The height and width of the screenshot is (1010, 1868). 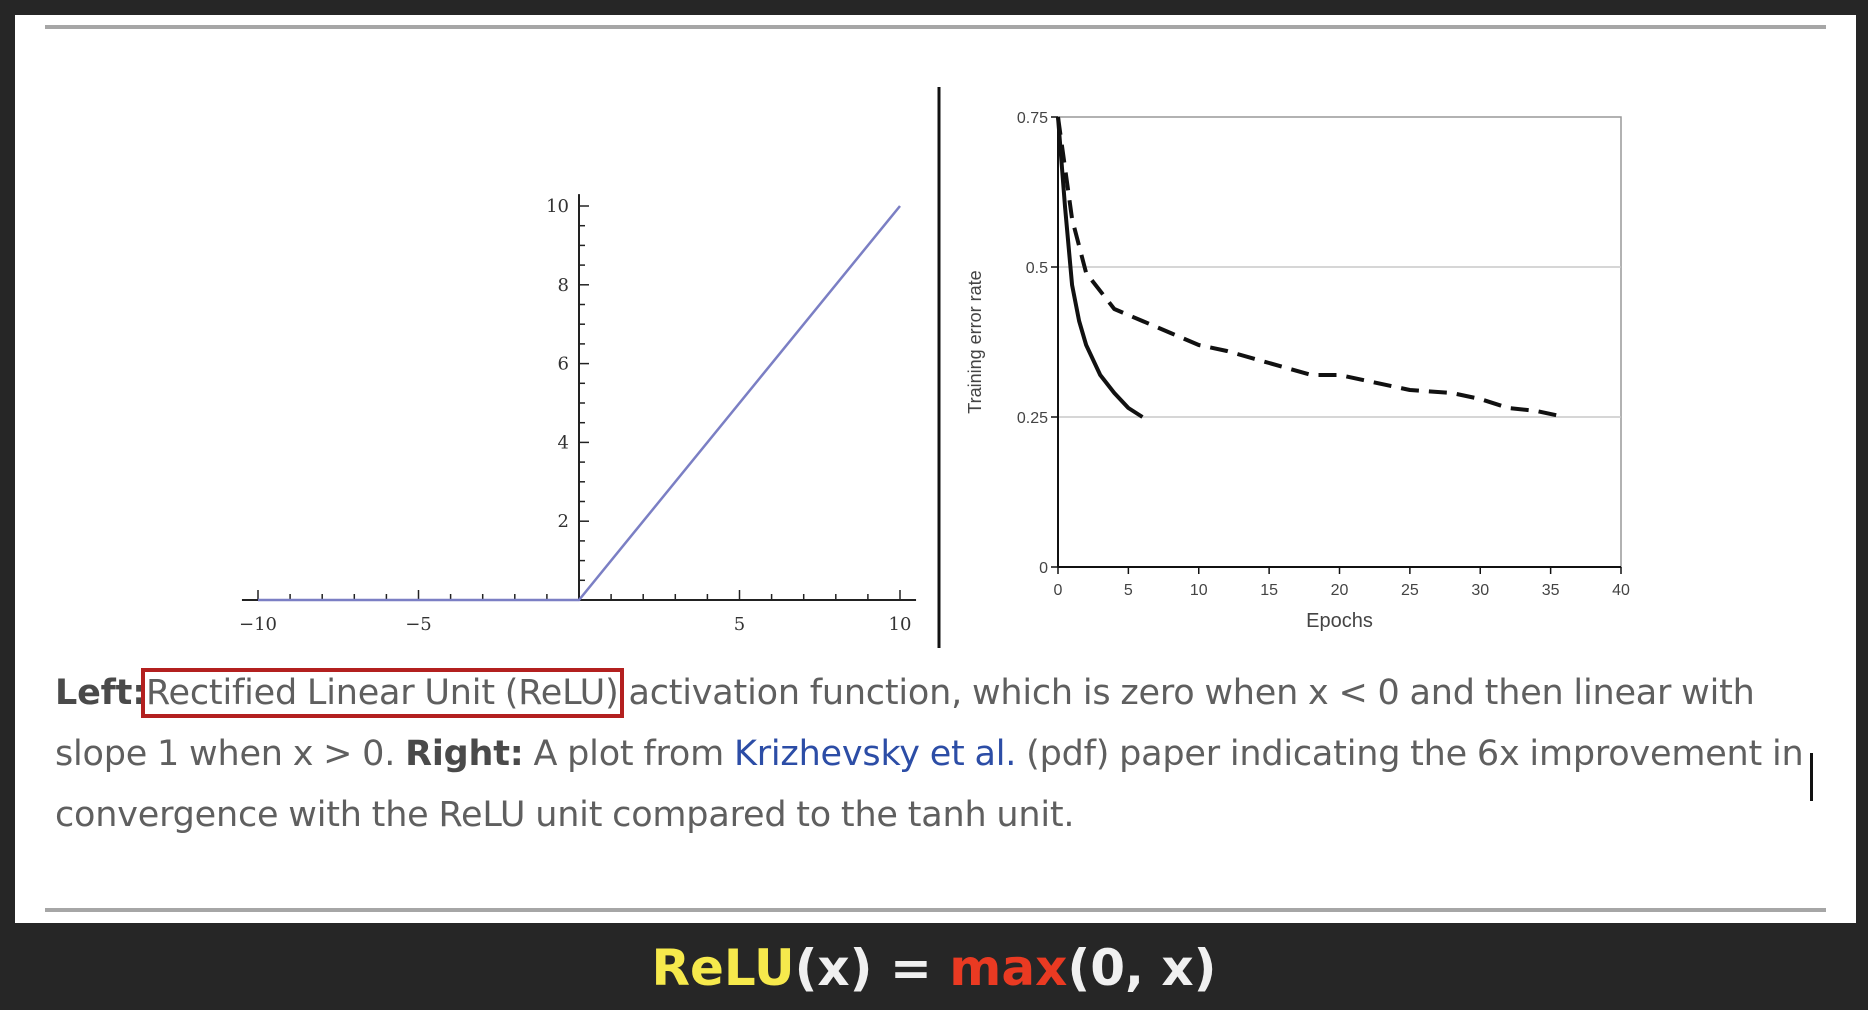 What do you see at coordinates (1100, 267) in the screenshot?
I see `relu-solid-line` at bounding box center [1100, 267].